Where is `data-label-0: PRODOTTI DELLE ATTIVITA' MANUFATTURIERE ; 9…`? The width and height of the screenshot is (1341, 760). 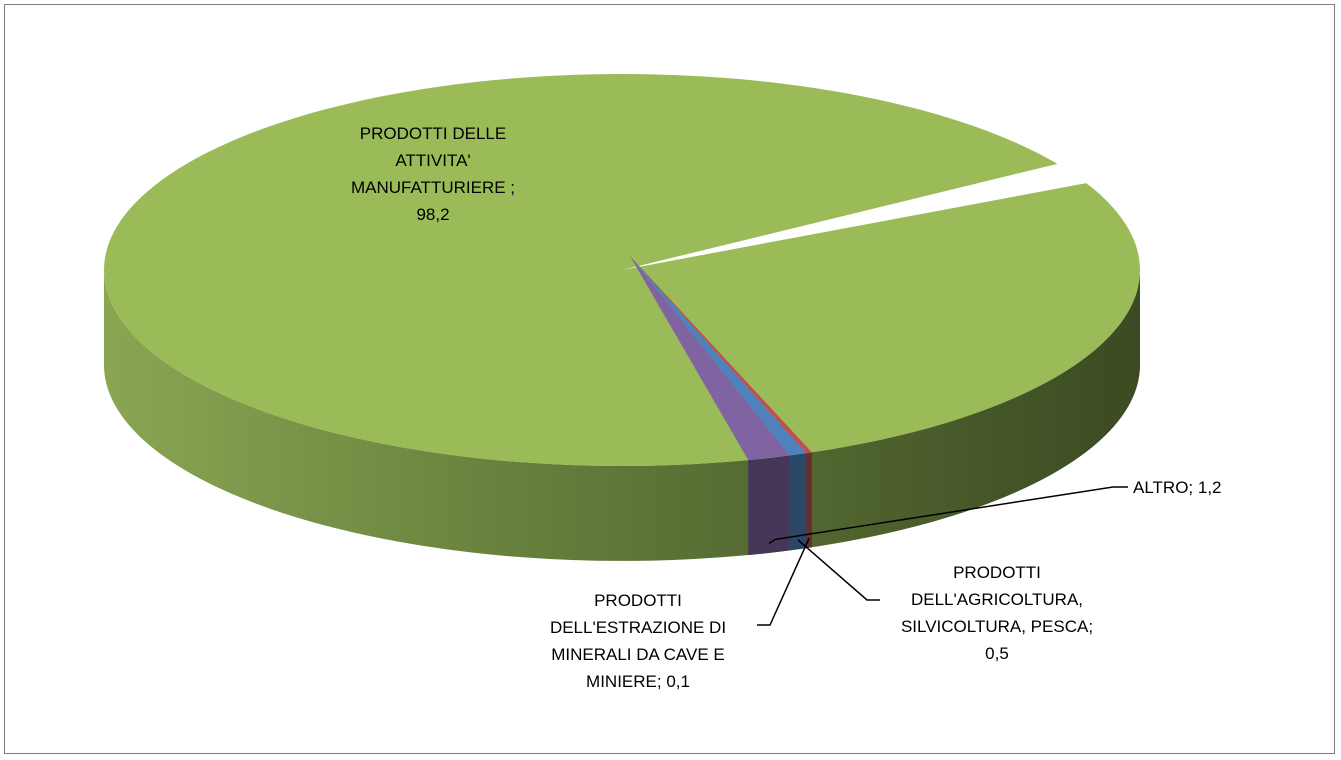
data-label-0: PRODOTTI DELLE ATTIVITA' MANUFATTURIERE ; 9… is located at coordinates (433, 174).